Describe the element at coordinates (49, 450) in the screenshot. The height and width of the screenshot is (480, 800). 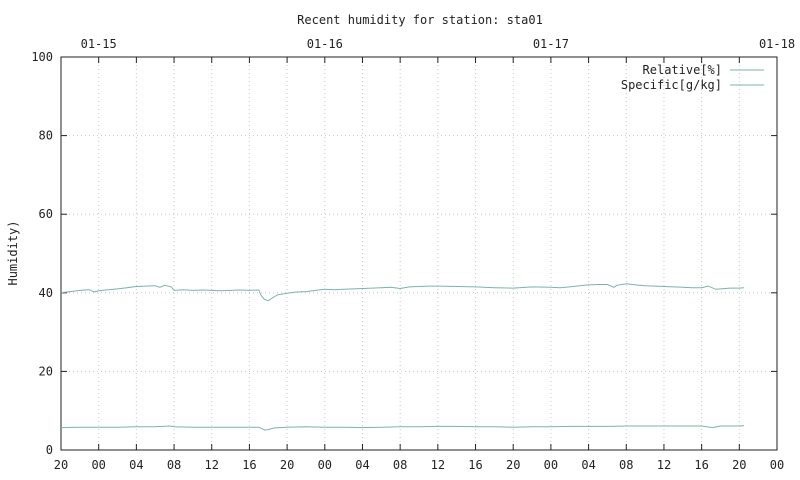
I see `y-tick-label: 0` at that location.